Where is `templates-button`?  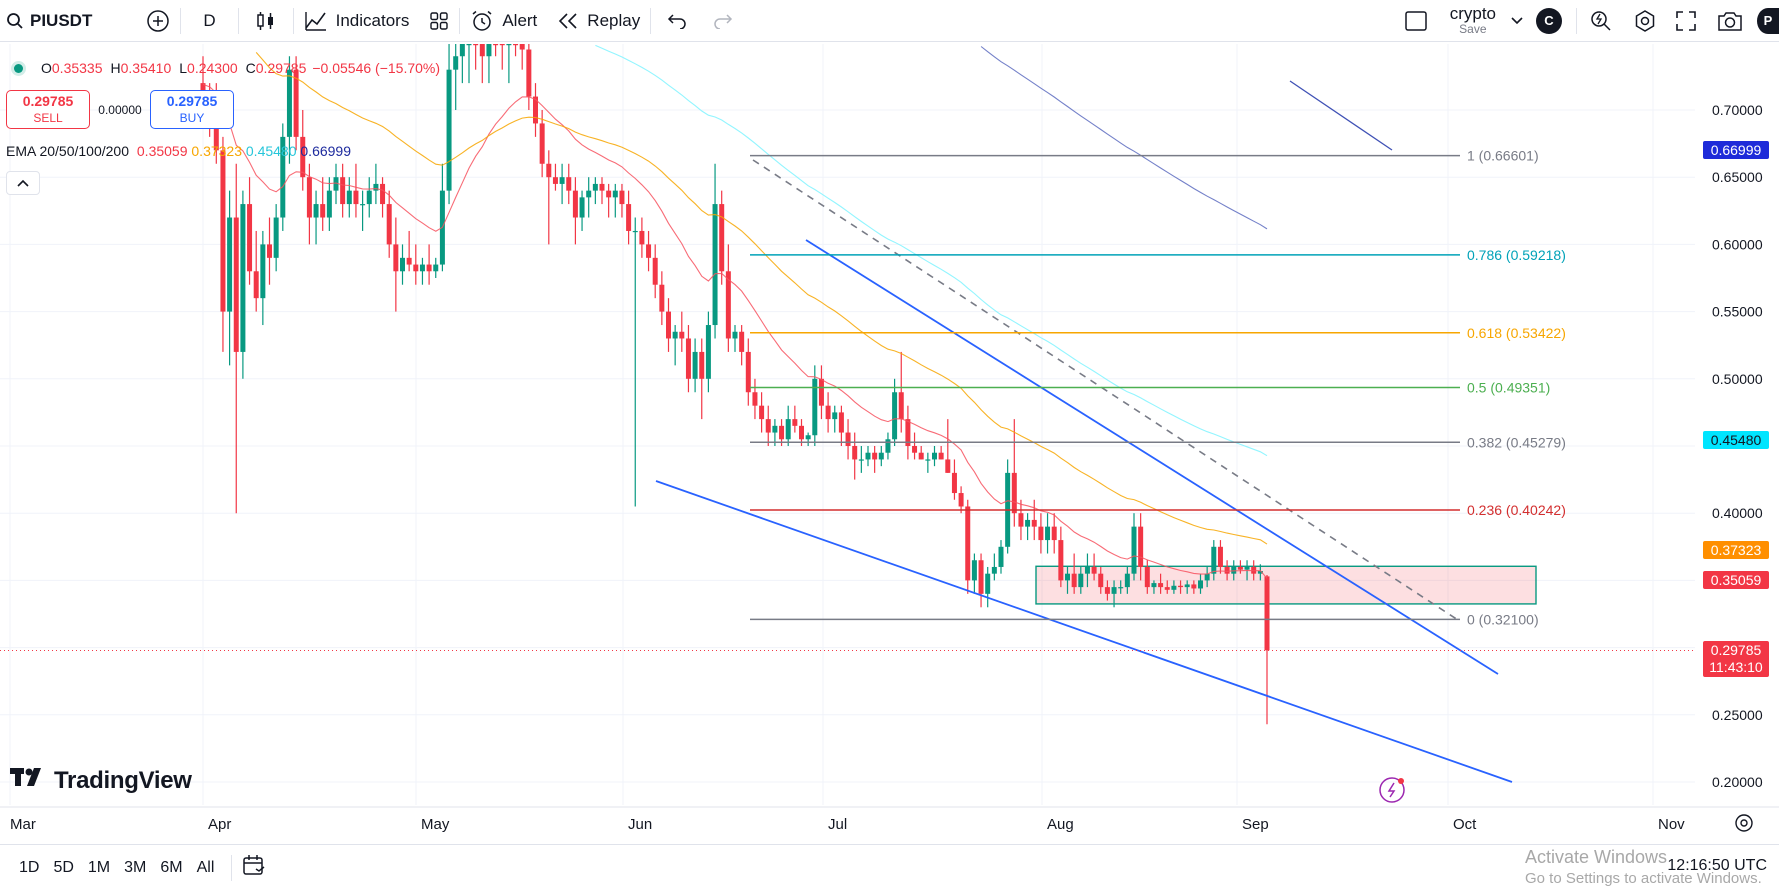 templates-button is located at coordinates (439, 21).